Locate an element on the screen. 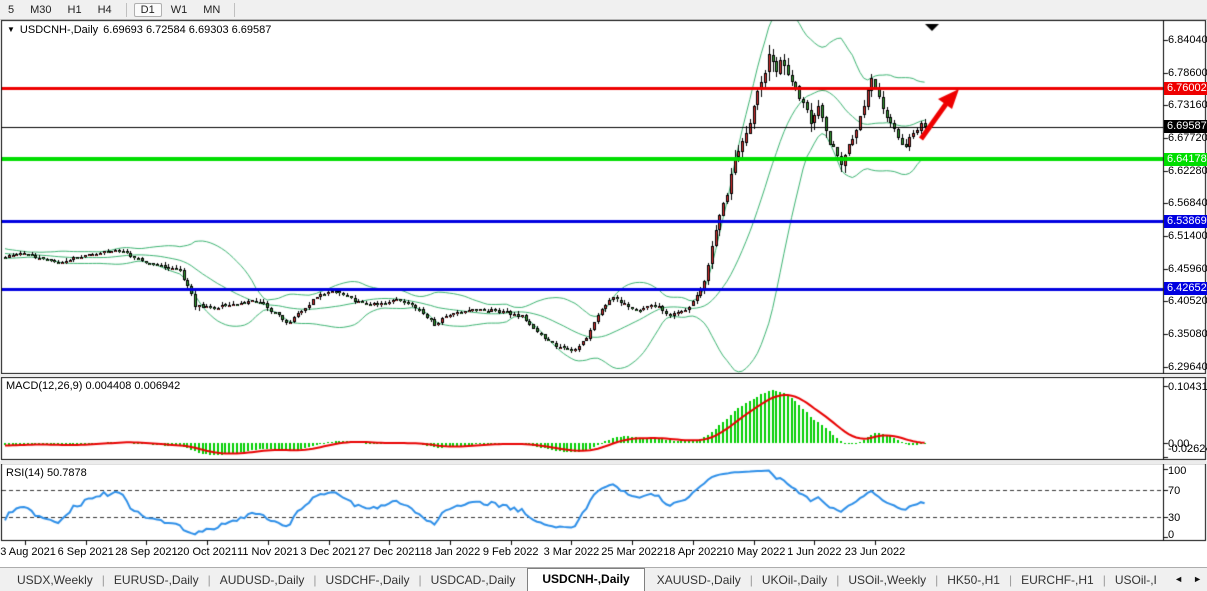  date-axis-label: 6 Sep 2021 is located at coordinates (85, 552).